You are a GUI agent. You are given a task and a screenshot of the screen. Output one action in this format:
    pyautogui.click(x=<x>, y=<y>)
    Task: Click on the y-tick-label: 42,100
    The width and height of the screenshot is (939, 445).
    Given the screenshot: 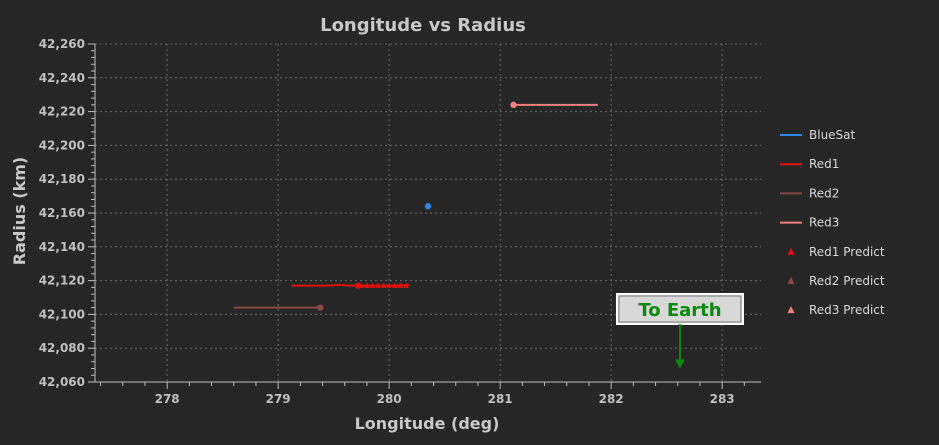 What is the action you would take?
    pyautogui.click(x=62, y=314)
    